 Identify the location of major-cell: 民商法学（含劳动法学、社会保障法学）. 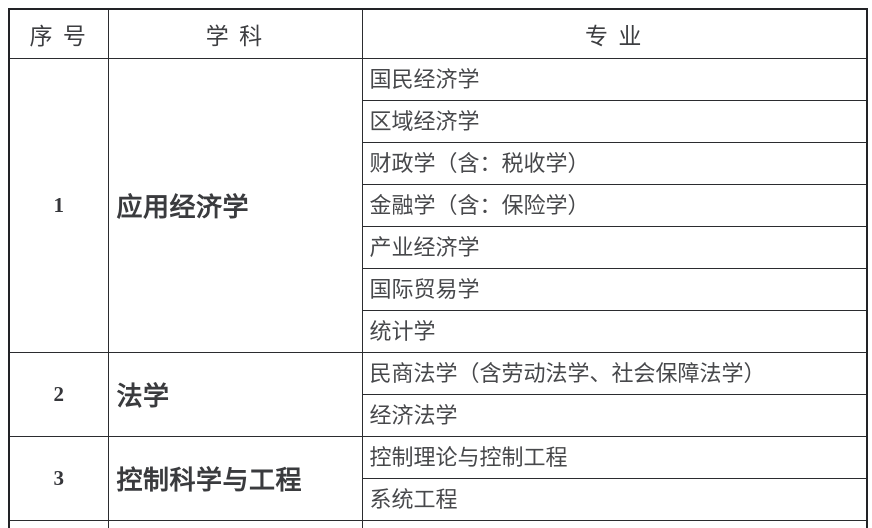
(614, 373).